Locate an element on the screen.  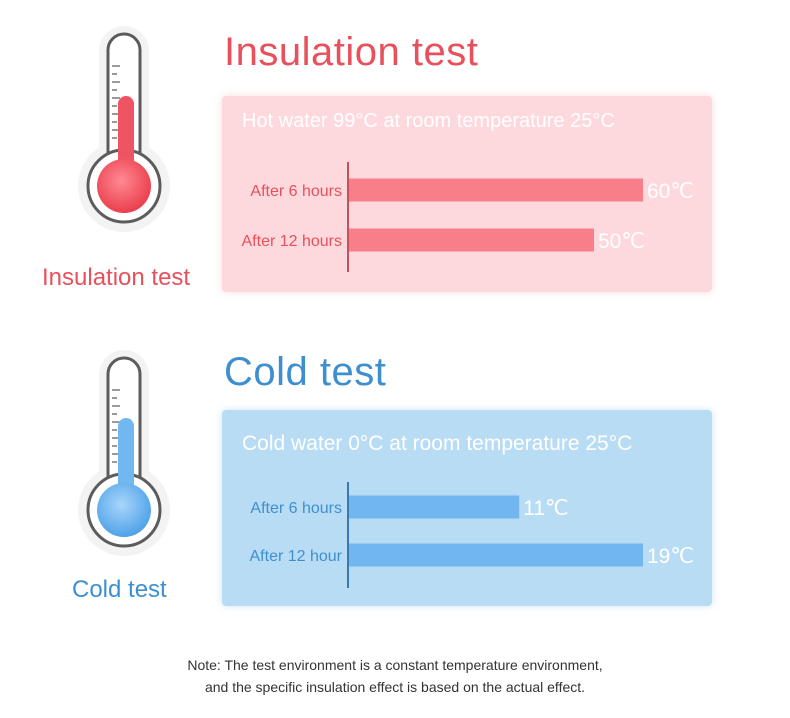
thermometer-hot-icon is located at coordinates (124, 136).